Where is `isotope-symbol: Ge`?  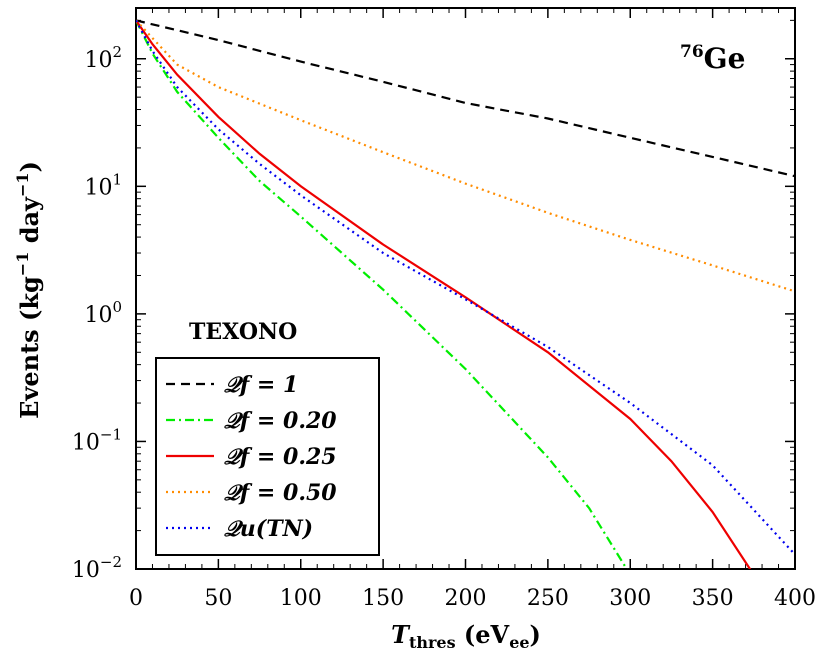
isotope-symbol: Ge is located at coordinates (725, 58).